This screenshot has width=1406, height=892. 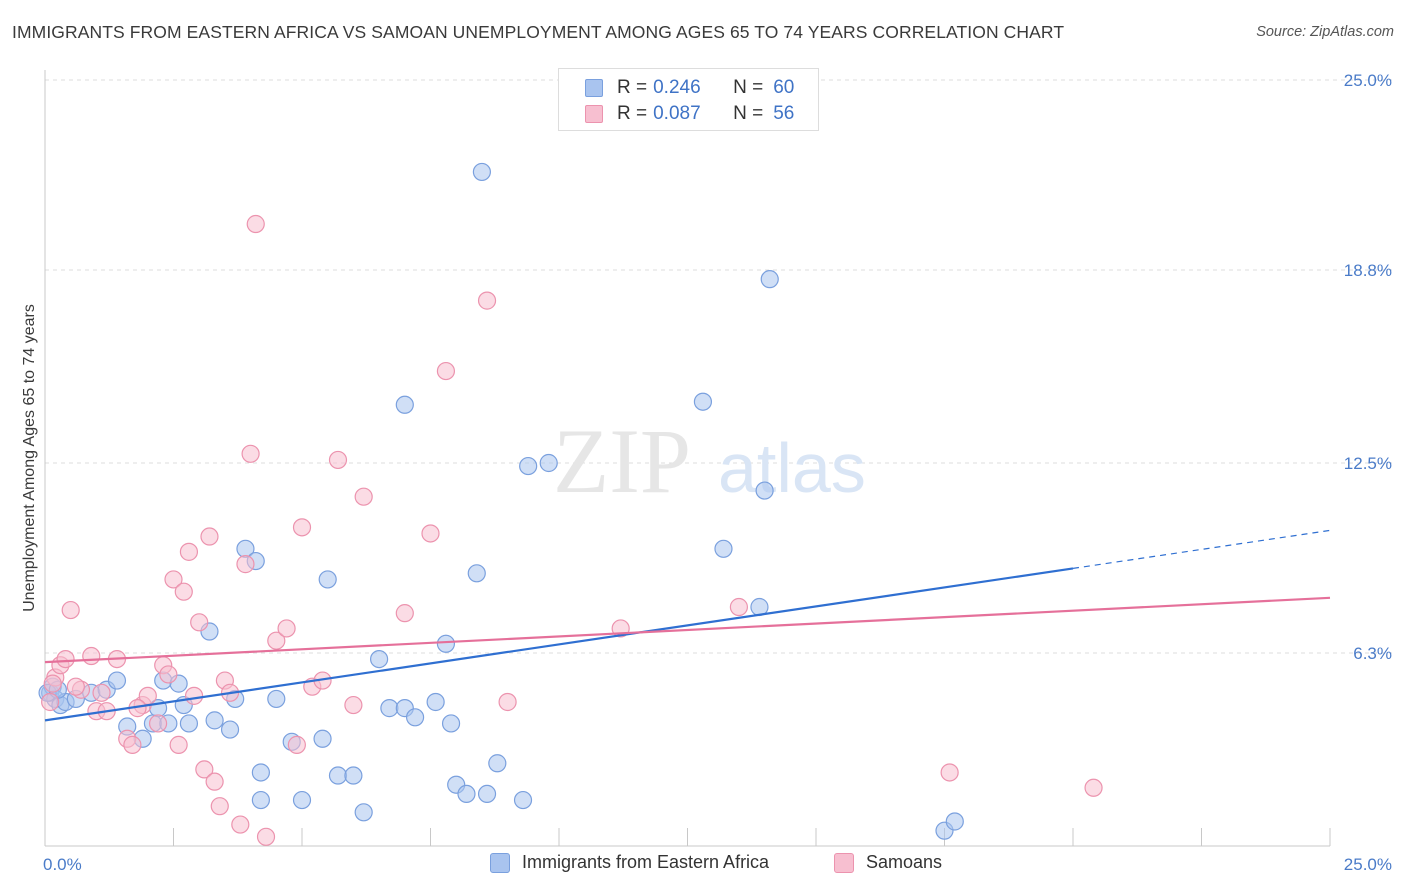 I want to click on n-value: 60, so click(x=784, y=87).